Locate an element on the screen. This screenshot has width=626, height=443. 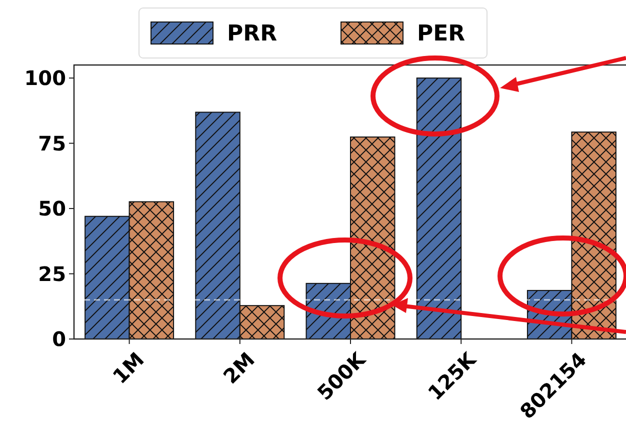
x-tick-label: 2M is located at coordinates (239, 367).